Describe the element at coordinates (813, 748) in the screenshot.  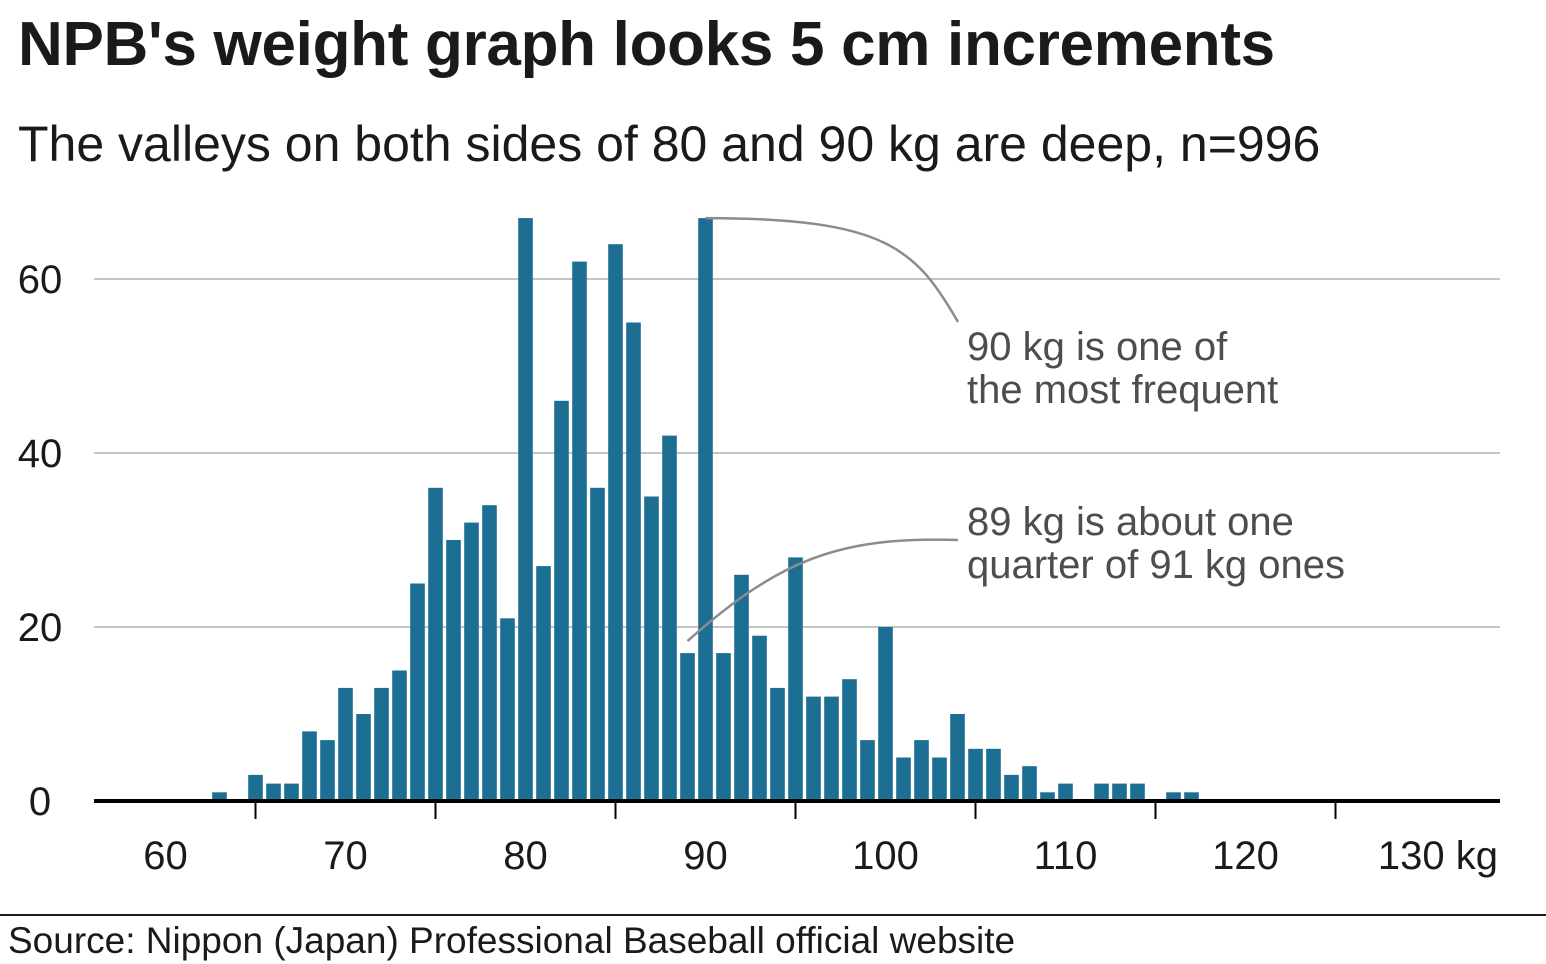
I see `bar-96-kg` at that location.